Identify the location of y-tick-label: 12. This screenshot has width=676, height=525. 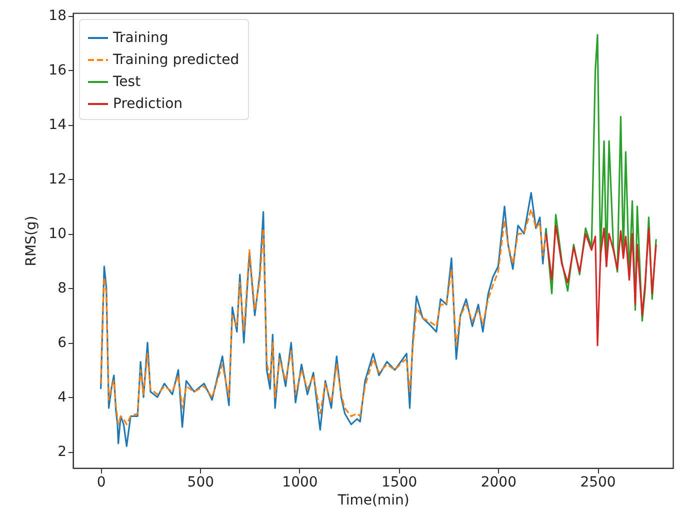
(57, 180).